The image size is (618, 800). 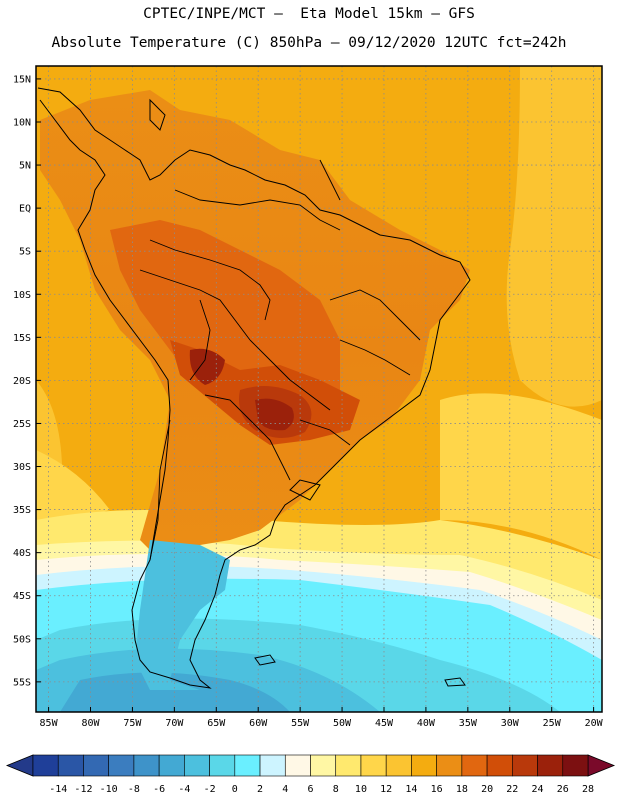 What do you see at coordinates (22, 553) in the screenshot?
I see `lat-label: 40S` at bounding box center [22, 553].